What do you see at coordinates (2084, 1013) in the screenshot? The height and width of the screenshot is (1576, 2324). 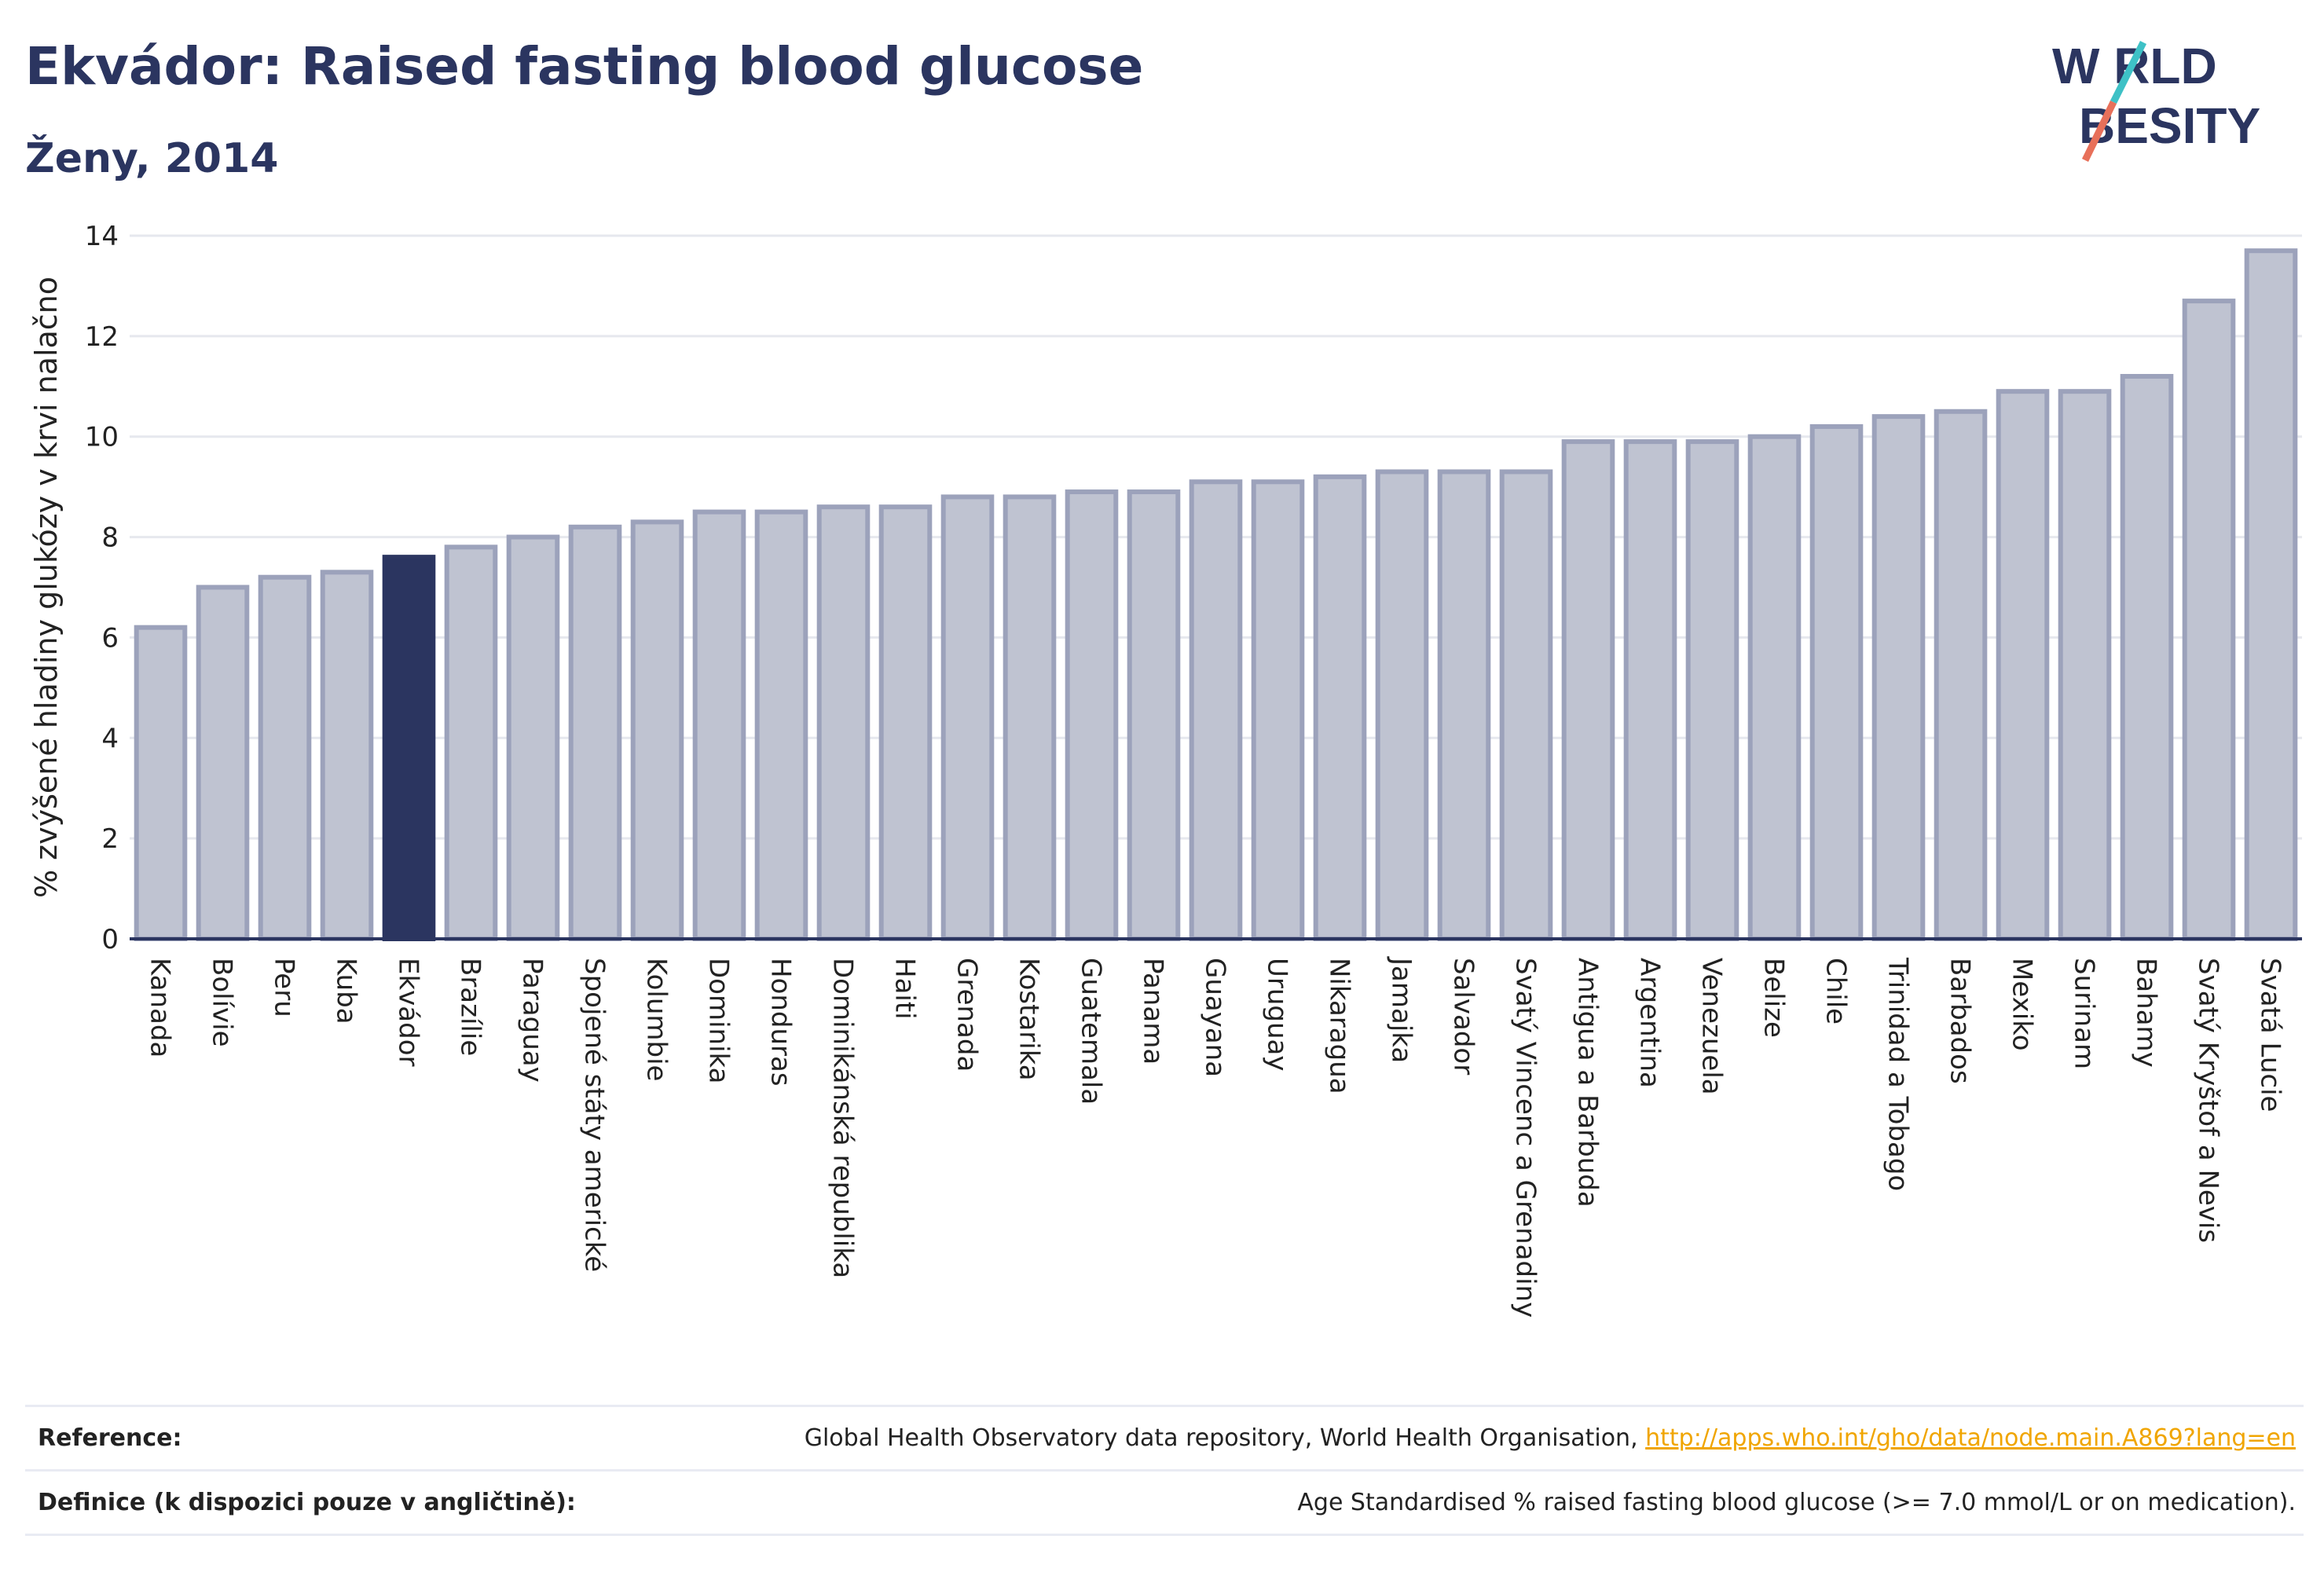 I see `x-tick-label: Surinam` at bounding box center [2084, 1013].